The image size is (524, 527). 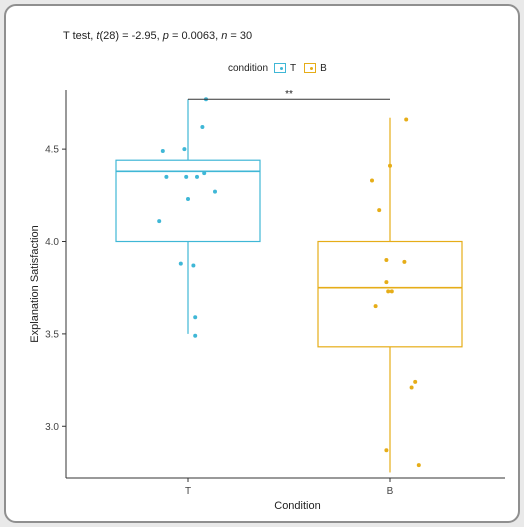 What do you see at coordinates (390, 491) in the screenshot?
I see `x-tick-label: B` at bounding box center [390, 491].